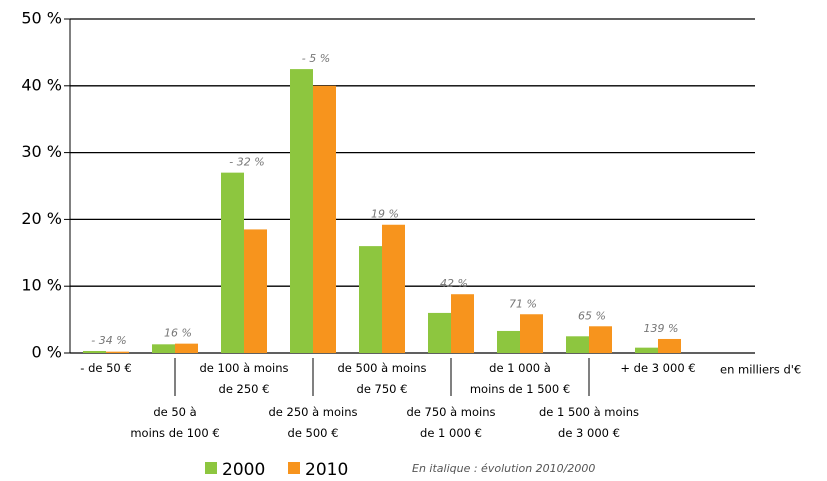 This screenshot has height=481, width=827. What do you see at coordinates (243, 368) in the screenshot?
I see `x-tick-label-line: de 100 à moins` at bounding box center [243, 368].